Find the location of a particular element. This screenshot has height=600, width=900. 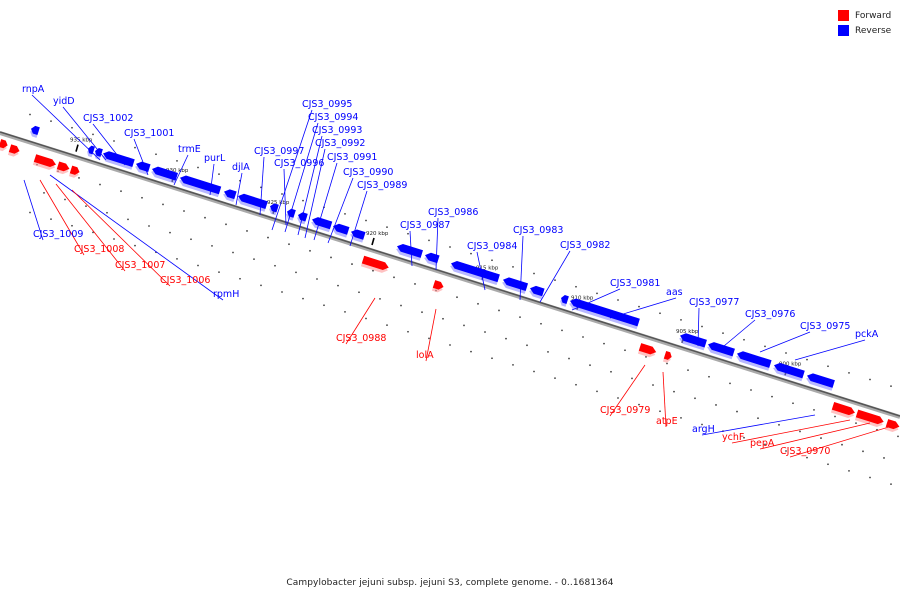

gene-label: CJS3_0996 is located at coordinates (299, 163).